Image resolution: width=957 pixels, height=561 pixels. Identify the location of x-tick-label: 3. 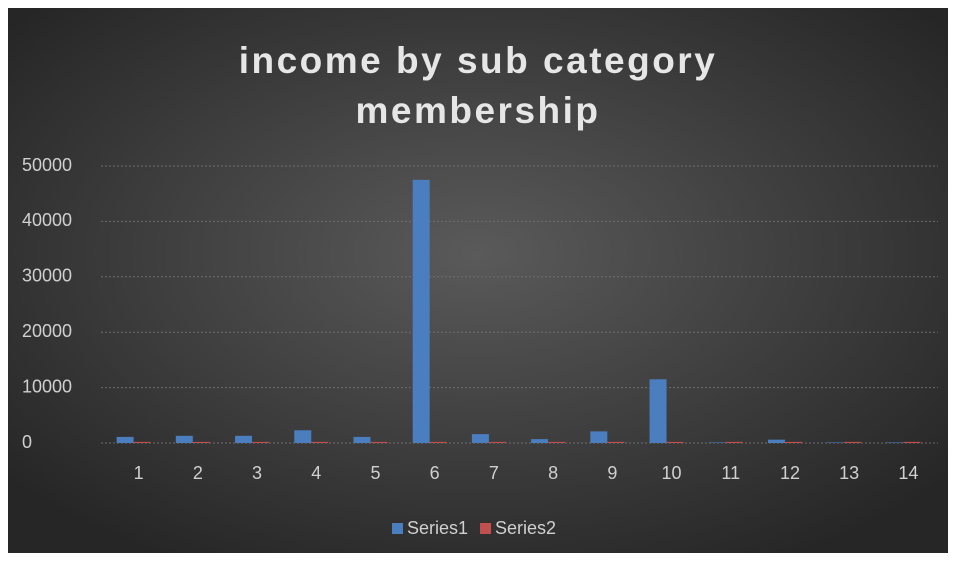
(257, 473).